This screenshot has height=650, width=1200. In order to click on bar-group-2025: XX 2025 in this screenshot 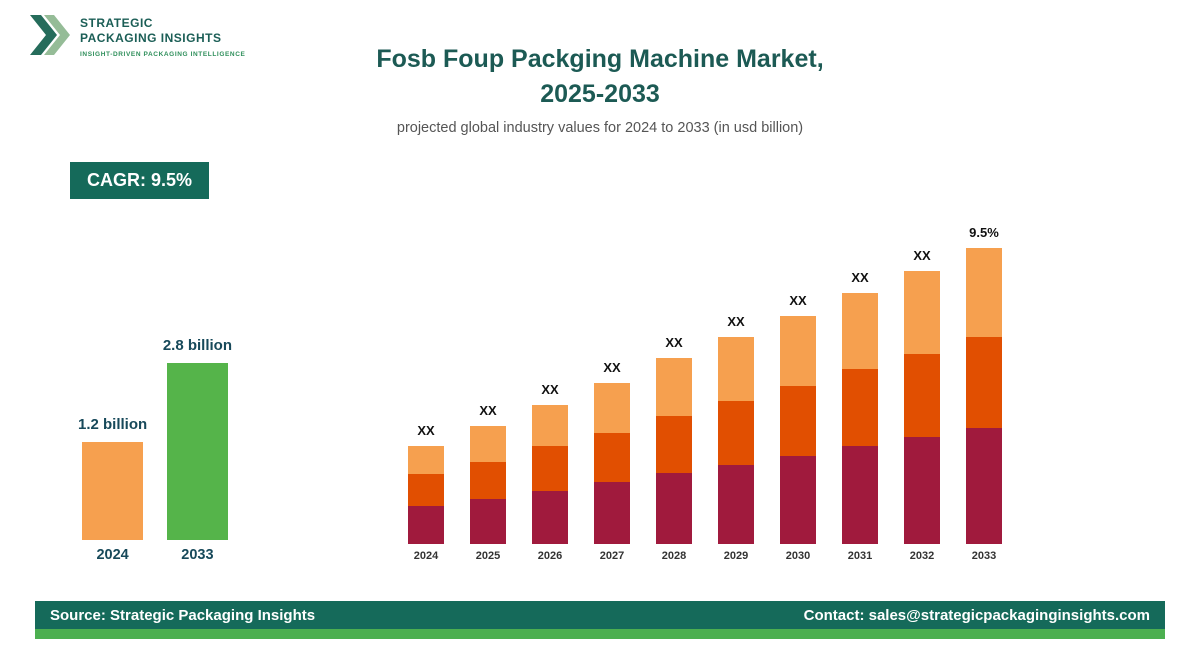, I will do `click(488, 482)`.